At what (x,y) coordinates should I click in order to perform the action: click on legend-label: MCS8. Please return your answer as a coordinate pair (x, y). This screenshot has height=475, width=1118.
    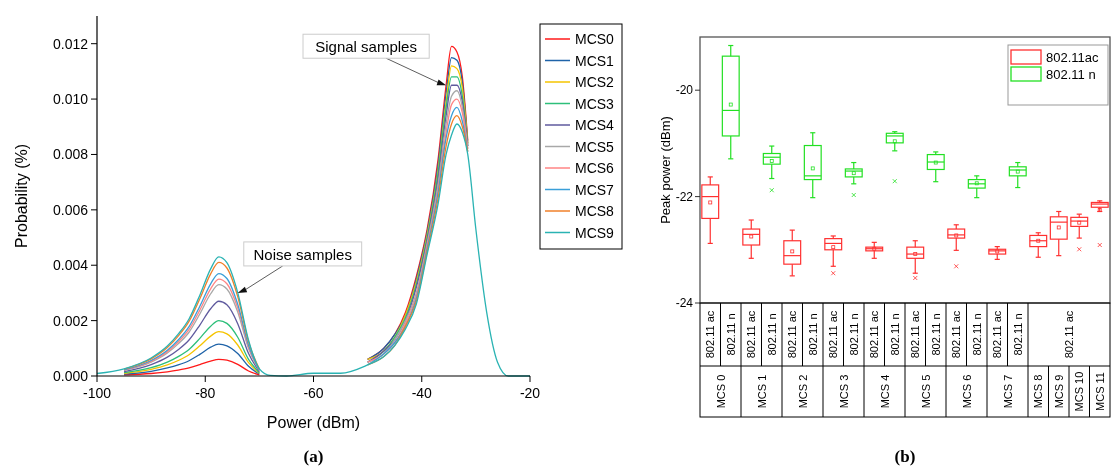
    Looking at the image, I should click on (595, 211).